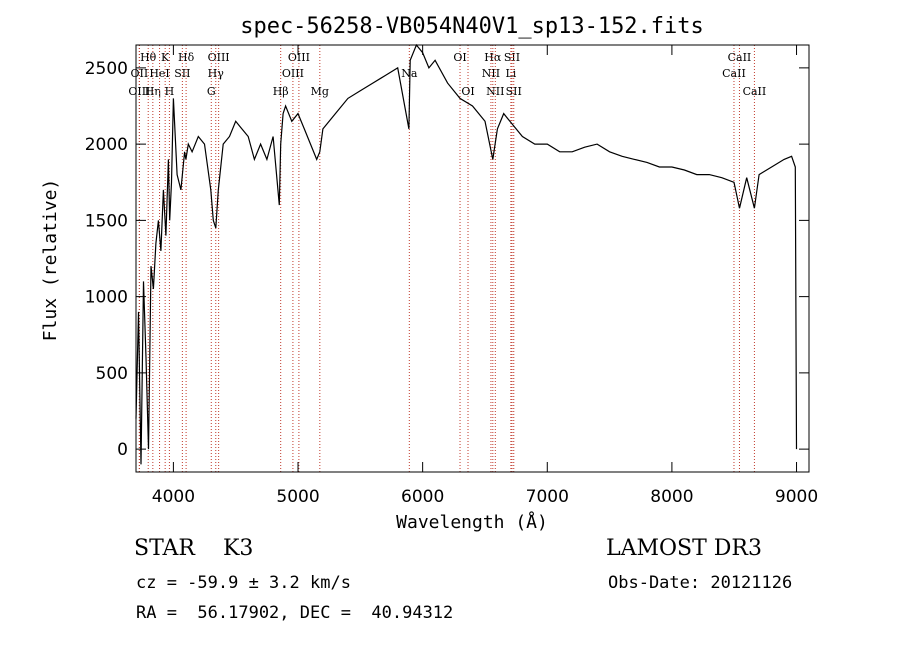  Describe the element at coordinates (796, 497) in the screenshot. I see `x-tick-label-5: 9000` at that location.